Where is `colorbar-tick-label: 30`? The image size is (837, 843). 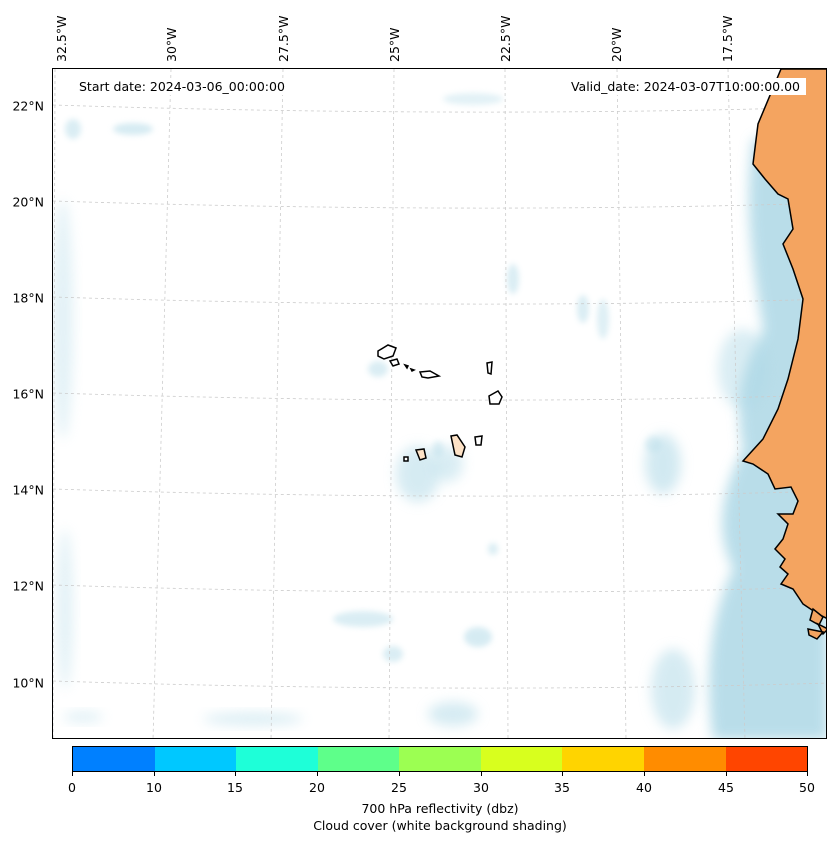 colorbar-tick-label: 30 is located at coordinates (481, 787).